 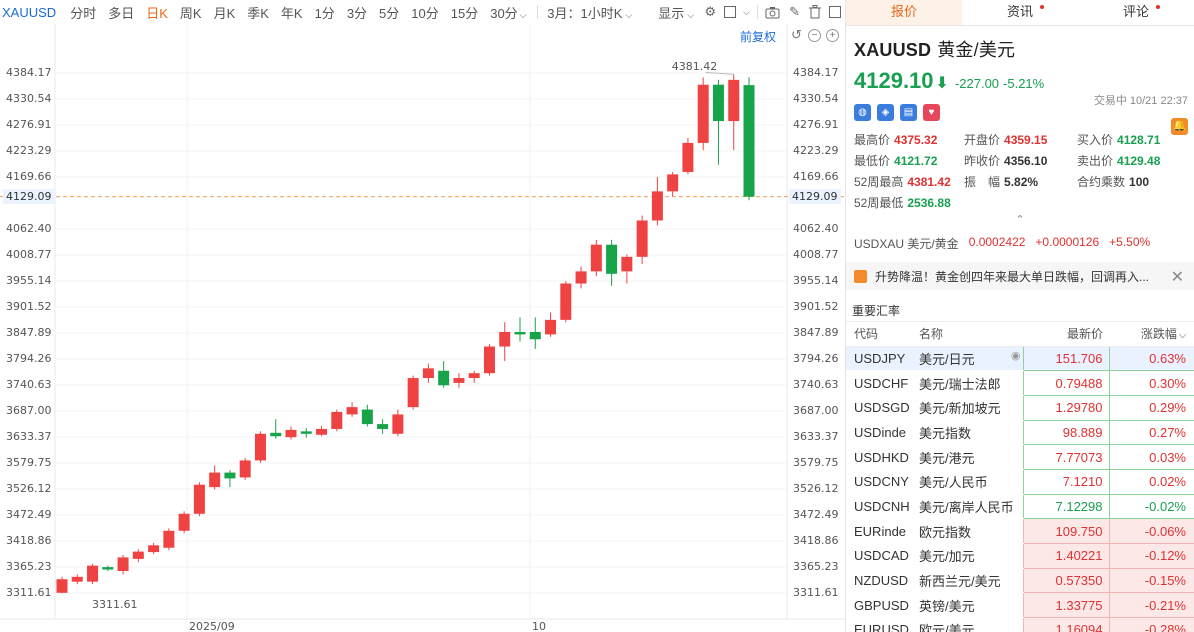 What do you see at coordinates (464, 13) in the screenshot?
I see `period-15min: 15分` at bounding box center [464, 13].